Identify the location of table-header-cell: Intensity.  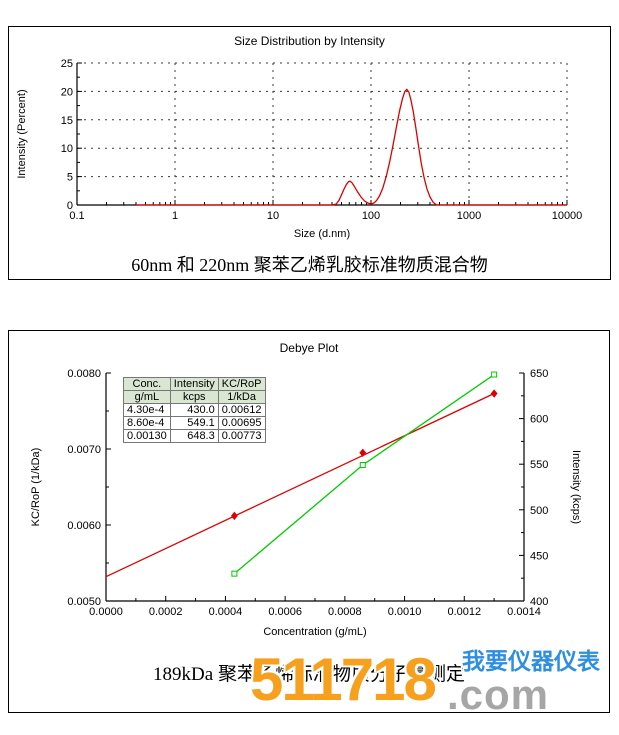
(194, 384).